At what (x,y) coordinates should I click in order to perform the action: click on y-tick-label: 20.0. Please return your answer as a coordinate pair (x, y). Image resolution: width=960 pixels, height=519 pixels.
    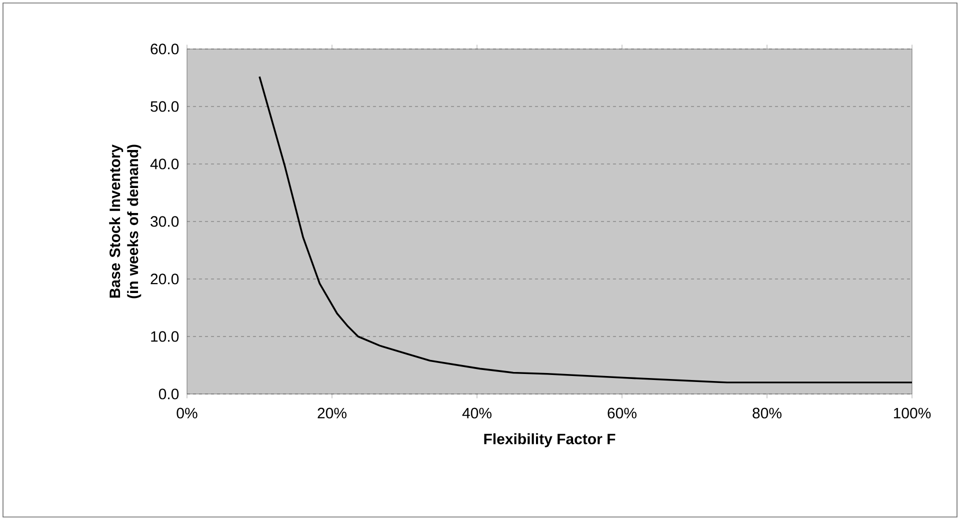
    Looking at the image, I should click on (164, 279).